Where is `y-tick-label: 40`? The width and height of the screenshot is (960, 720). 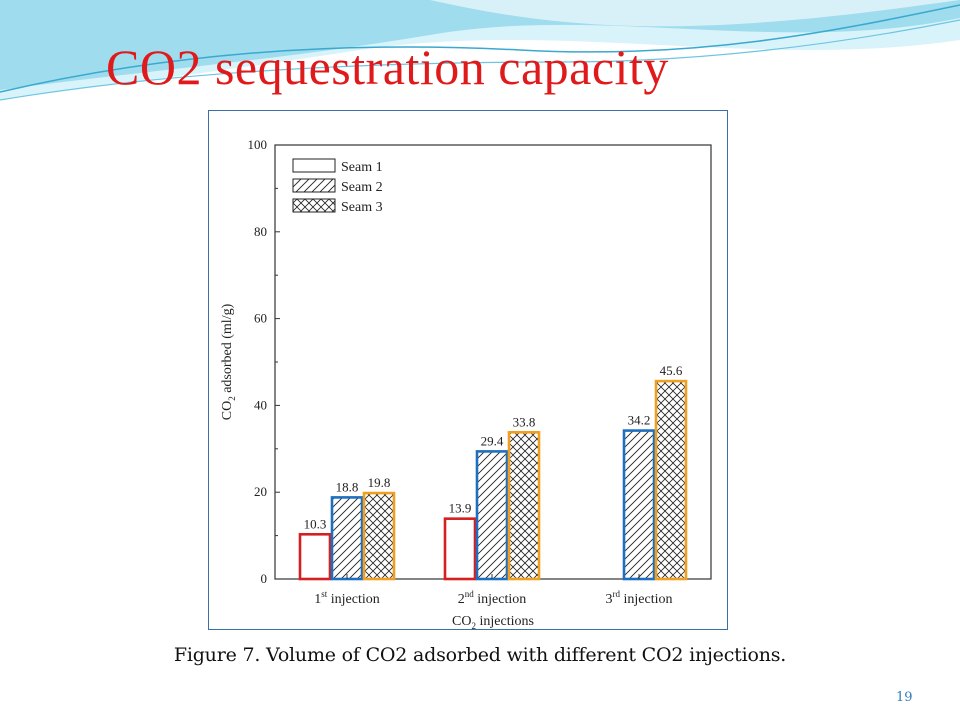 y-tick-label: 40 is located at coordinates (260, 404).